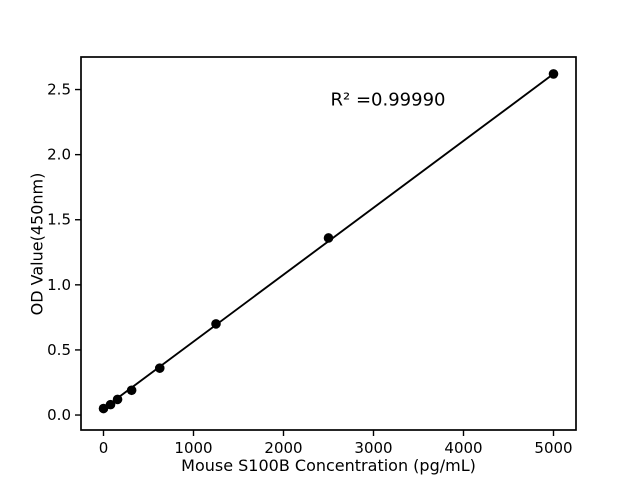 This screenshot has height=480, width=640. What do you see at coordinates (328, 465) in the screenshot?
I see `x-axis-label: Mouse S100B Concentration (pg/mL)` at bounding box center [328, 465].